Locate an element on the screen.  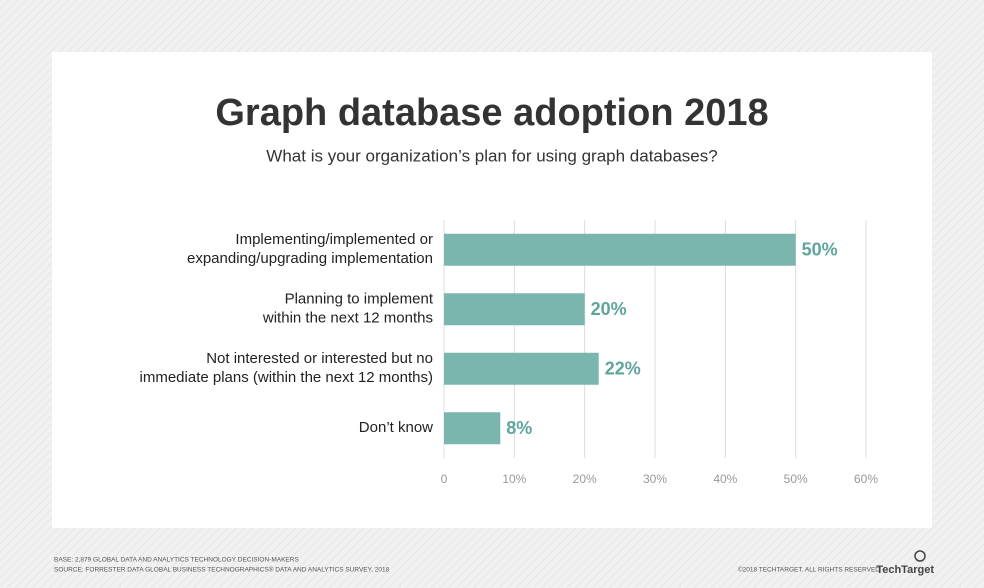
x-tick-label: 40% is located at coordinates (725, 479).